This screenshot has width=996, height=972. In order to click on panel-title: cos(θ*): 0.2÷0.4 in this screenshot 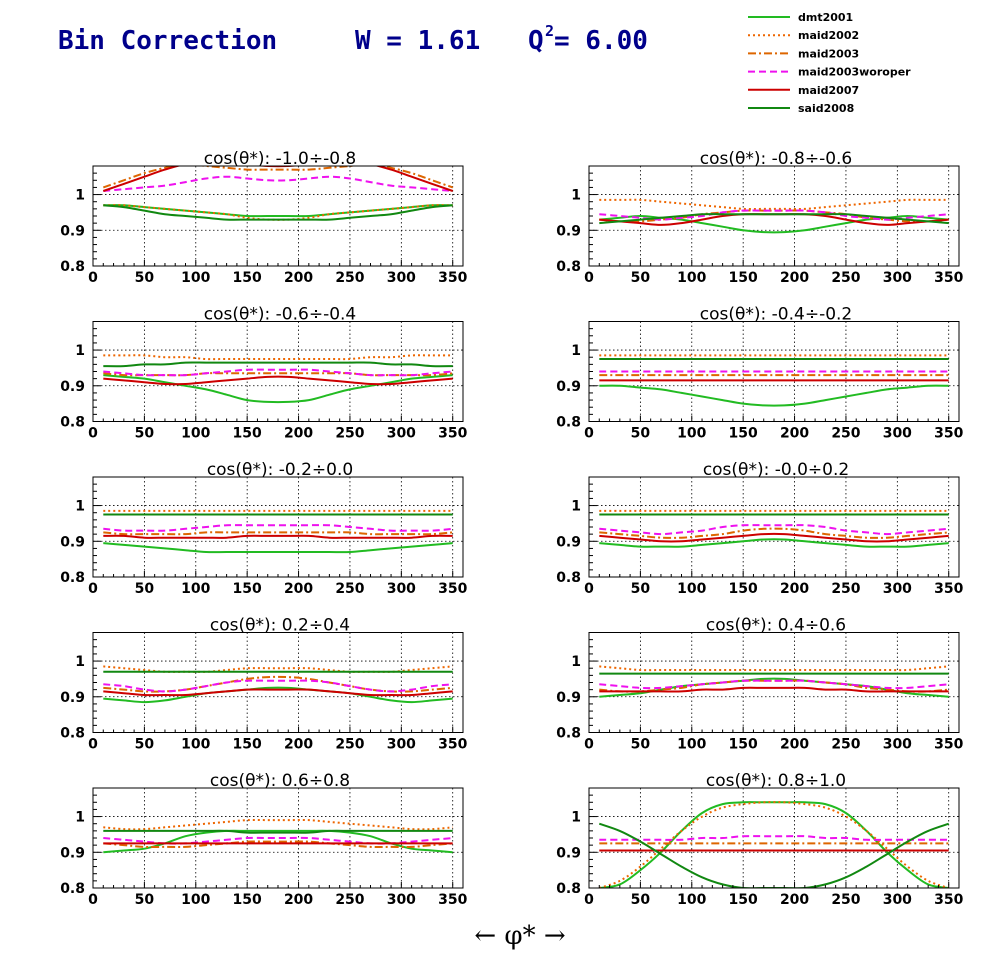, I will do `click(280, 626)`.